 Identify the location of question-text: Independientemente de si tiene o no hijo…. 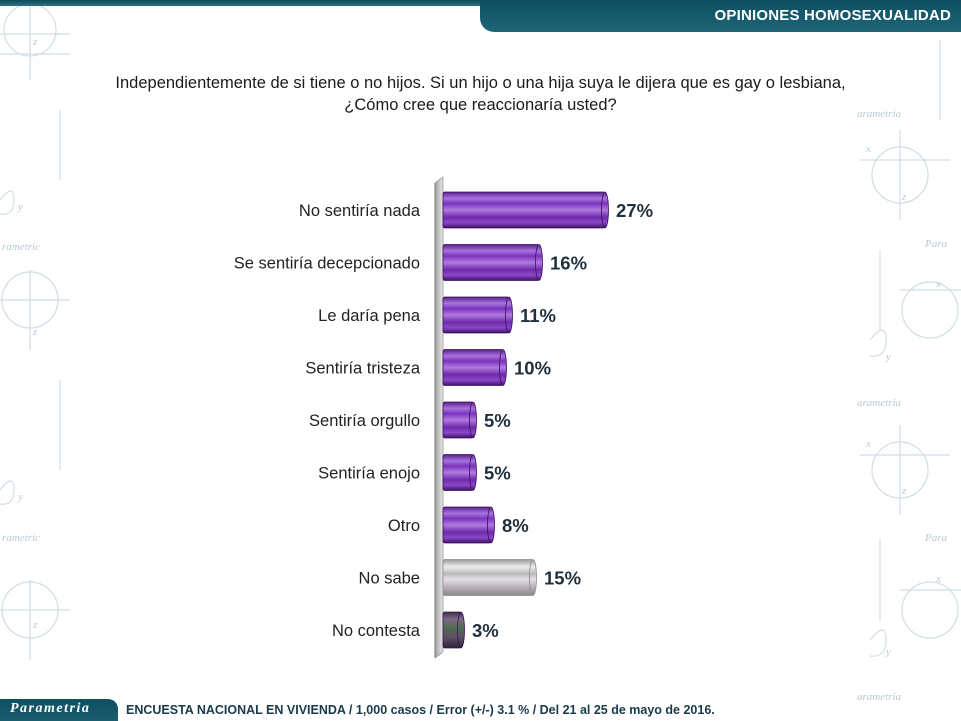
(480, 94).